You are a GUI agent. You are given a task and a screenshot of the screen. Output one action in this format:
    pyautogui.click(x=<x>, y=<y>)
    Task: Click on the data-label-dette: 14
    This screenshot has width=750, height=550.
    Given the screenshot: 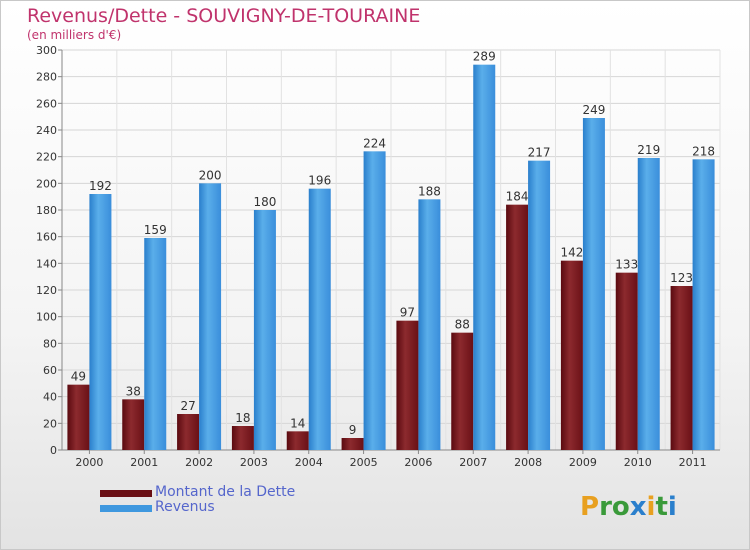 What is the action you would take?
    pyautogui.click(x=297, y=423)
    